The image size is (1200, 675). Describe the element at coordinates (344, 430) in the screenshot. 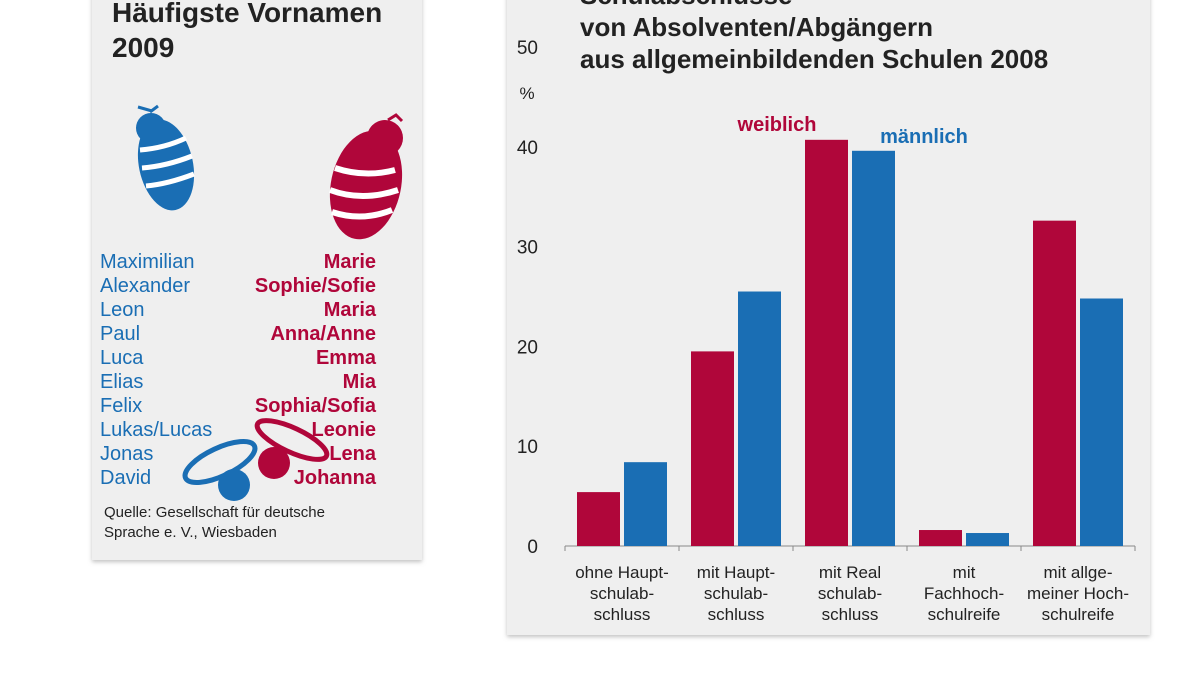

I see `girl-name: Leonie` at that location.